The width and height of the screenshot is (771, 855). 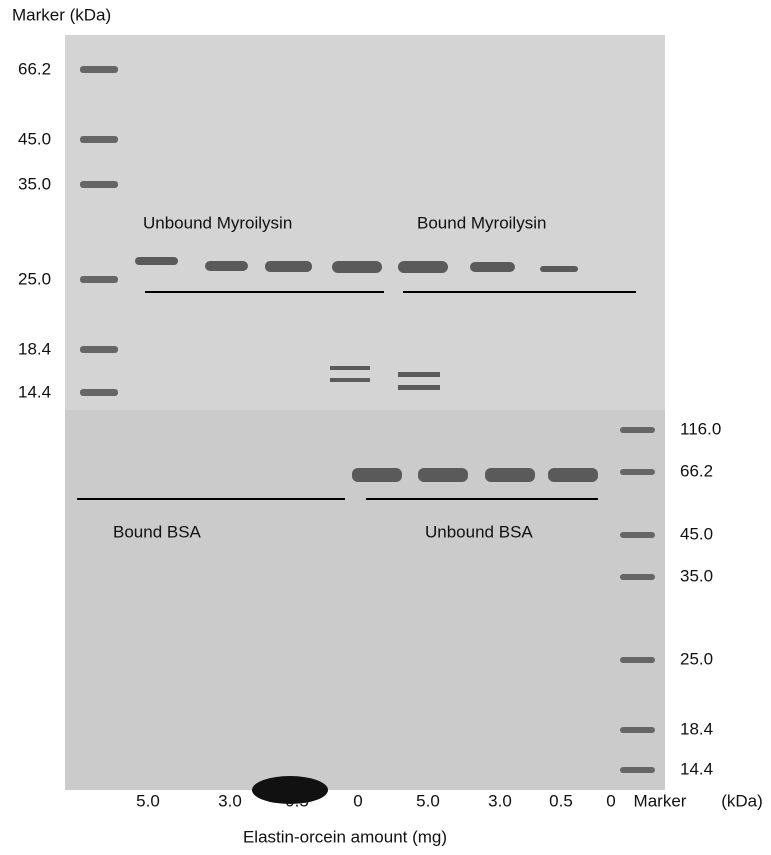 What do you see at coordinates (700, 428) in the screenshot?
I see `marker-label: 116.0` at bounding box center [700, 428].